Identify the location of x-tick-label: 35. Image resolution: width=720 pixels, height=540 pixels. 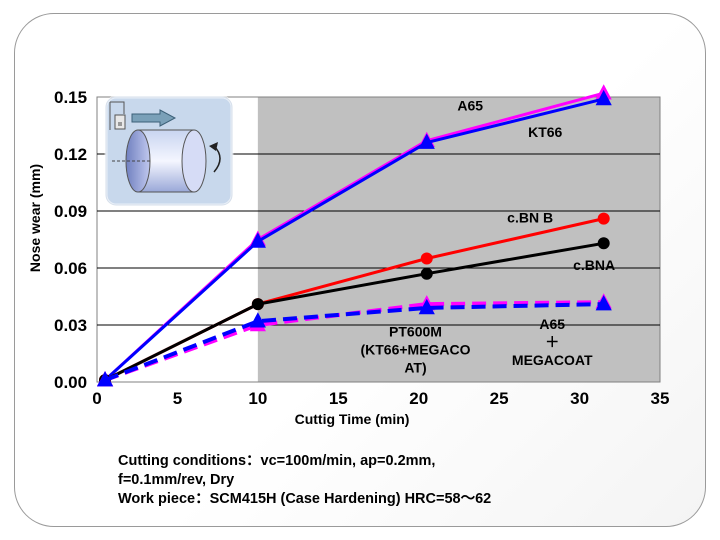
(660, 398).